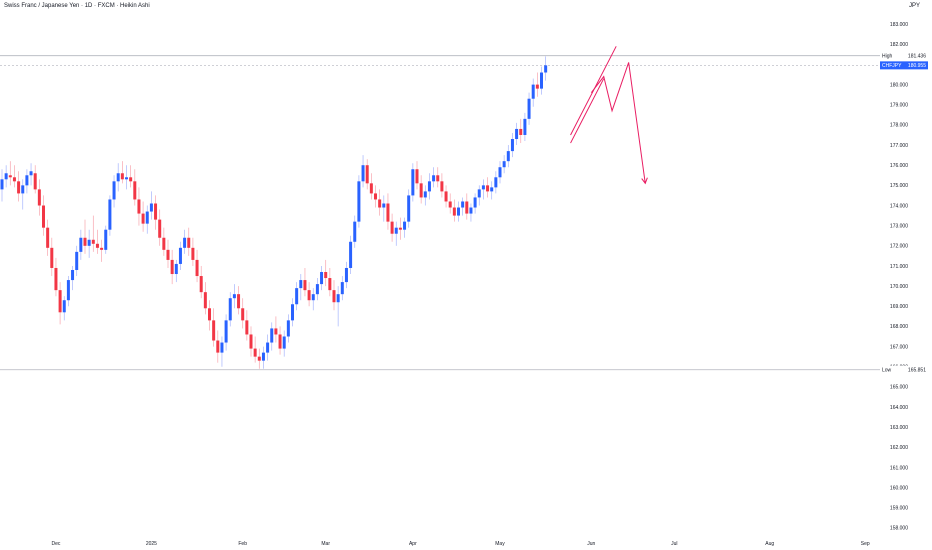 This screenshot has width=932, height=550. What do you see at coordinates (460, 544) in the screenshot?
I see `time-axis: Dec 2025 Feb Mar Apr May Jun Jul Aug Sep` at bounding box center [460, 544].